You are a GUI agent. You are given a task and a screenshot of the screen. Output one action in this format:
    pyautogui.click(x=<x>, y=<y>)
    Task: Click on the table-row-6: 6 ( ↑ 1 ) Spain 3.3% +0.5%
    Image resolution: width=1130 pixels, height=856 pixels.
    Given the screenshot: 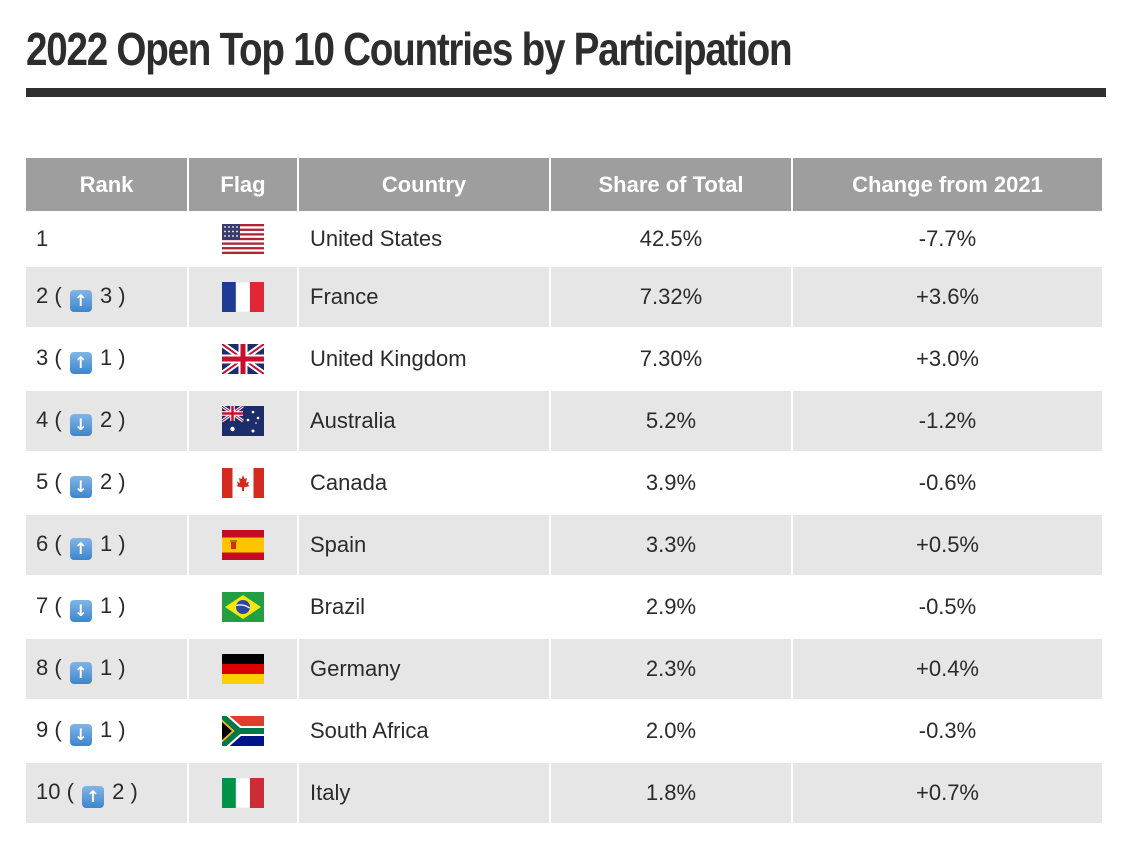 What is the action you would take?
    pyautogui.click(x=564, y=544)
    